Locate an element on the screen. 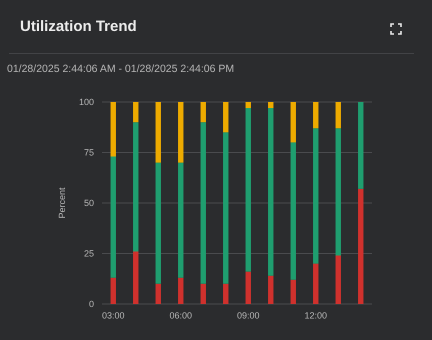  chart-title: Utilization Trend is located at coordinates (78, 26).